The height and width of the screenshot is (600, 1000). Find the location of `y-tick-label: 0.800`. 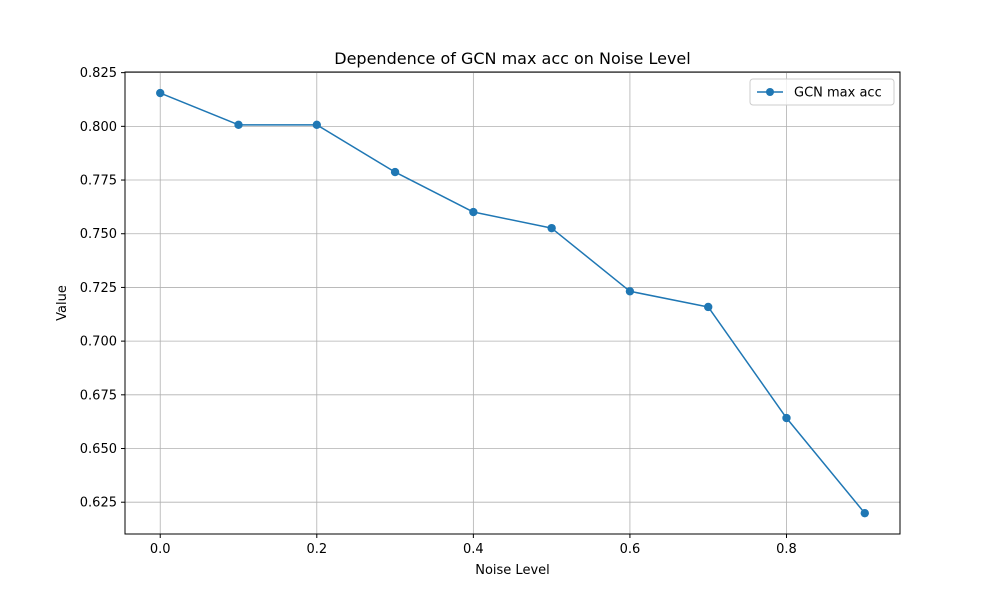

y-tick-label: 0.800 is located at coordinates (98, 127).